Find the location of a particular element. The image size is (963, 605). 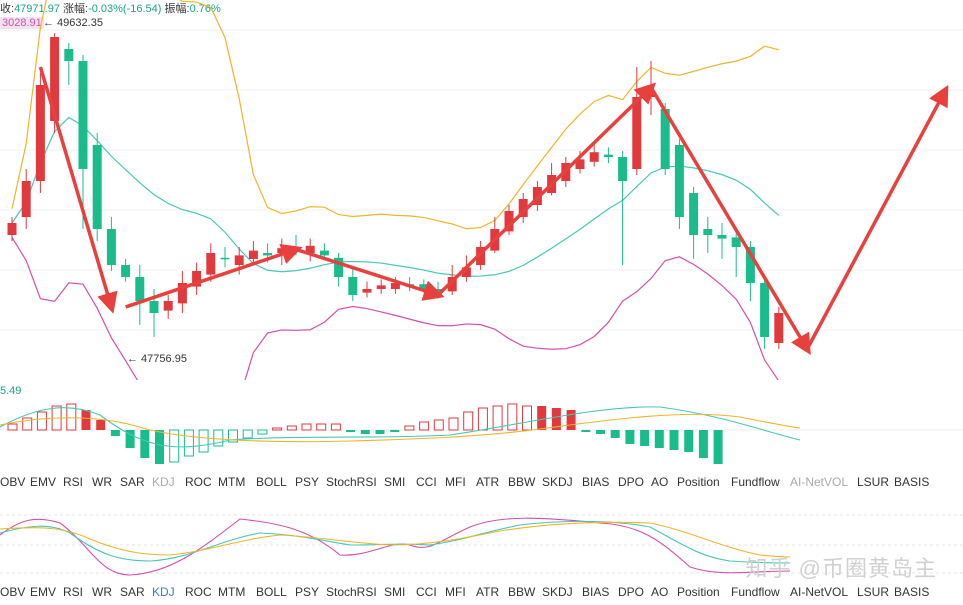

kdj-j-line is located at coordinates (395, 546).